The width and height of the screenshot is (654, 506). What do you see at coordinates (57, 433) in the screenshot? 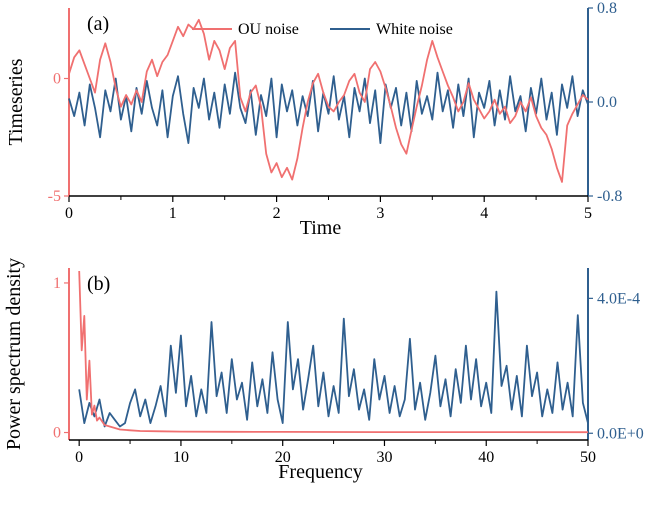
I see `b-y-left-tick-label: 0` at bounding box center [57, 433].